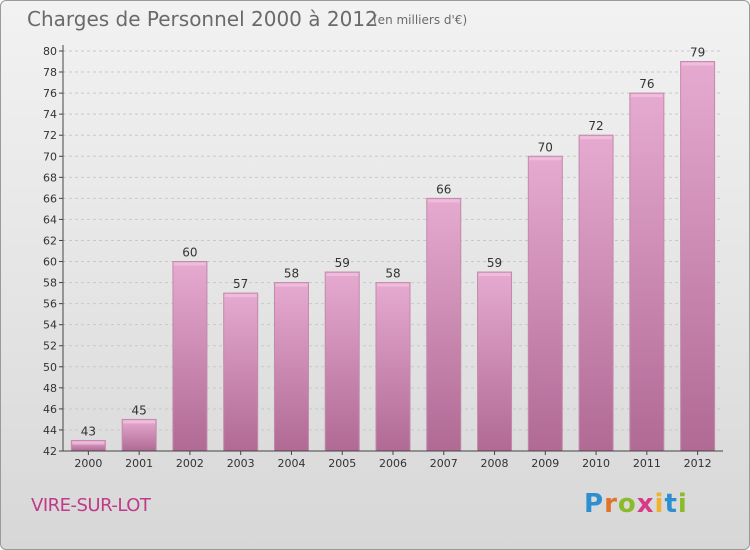 The image size is (750, 550). Describe the element at coordinates (190, 463) in the screenshot. I see `x-tick-label: 2002` at that location.